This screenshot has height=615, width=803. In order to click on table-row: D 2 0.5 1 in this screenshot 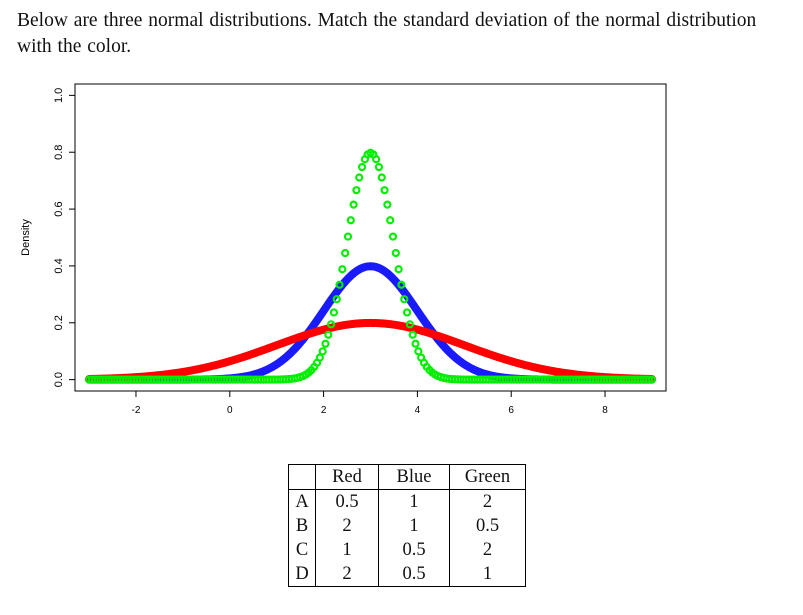, I will do `click(407, 574)`.